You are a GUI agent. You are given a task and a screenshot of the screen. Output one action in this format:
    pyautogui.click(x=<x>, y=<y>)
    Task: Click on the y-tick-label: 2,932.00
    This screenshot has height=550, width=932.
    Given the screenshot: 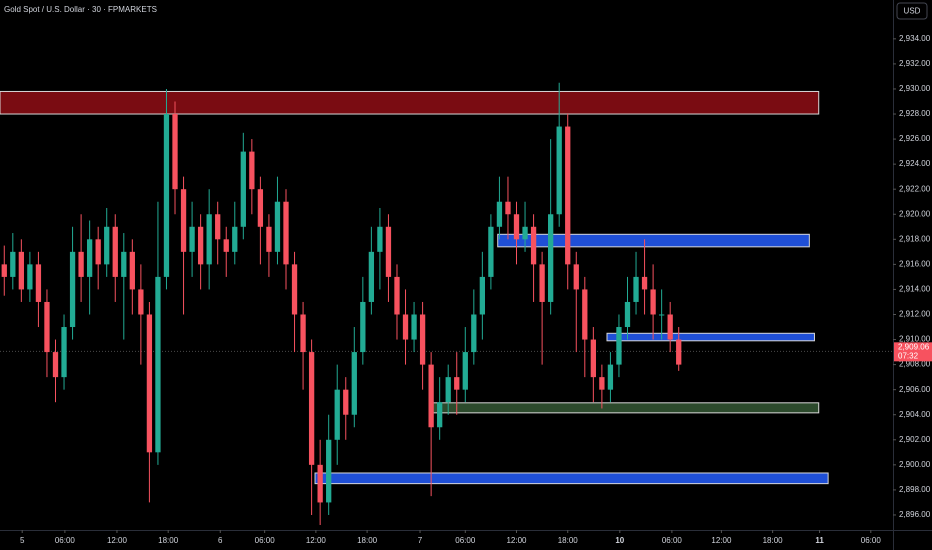 What is the action you would take?
    pyautogui.click(x=915, y=63)
    